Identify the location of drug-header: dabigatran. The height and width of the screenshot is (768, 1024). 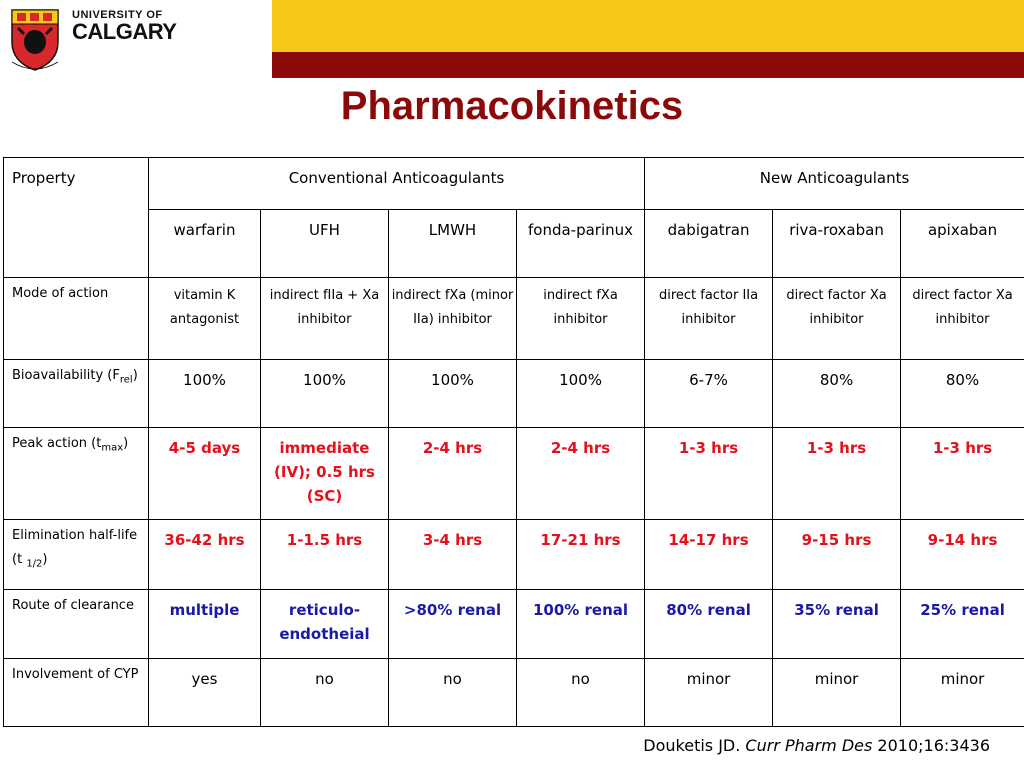
(709, 243).